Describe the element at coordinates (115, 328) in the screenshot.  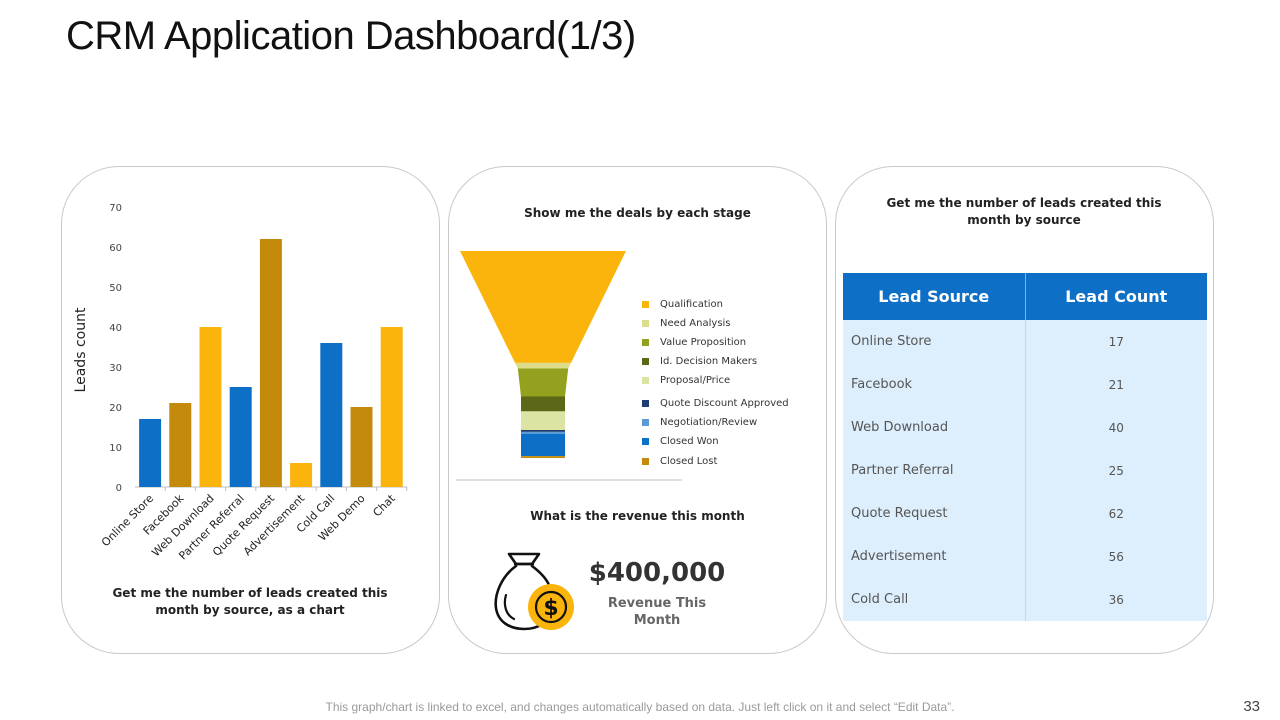
I see `y-tick-label: 40` at that location.